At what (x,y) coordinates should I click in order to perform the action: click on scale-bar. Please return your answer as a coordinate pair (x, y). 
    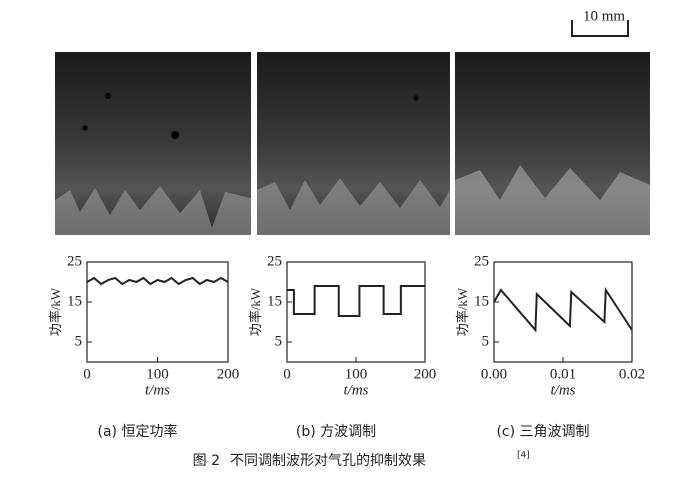
    Looking at the image, I should click on (600, 28).